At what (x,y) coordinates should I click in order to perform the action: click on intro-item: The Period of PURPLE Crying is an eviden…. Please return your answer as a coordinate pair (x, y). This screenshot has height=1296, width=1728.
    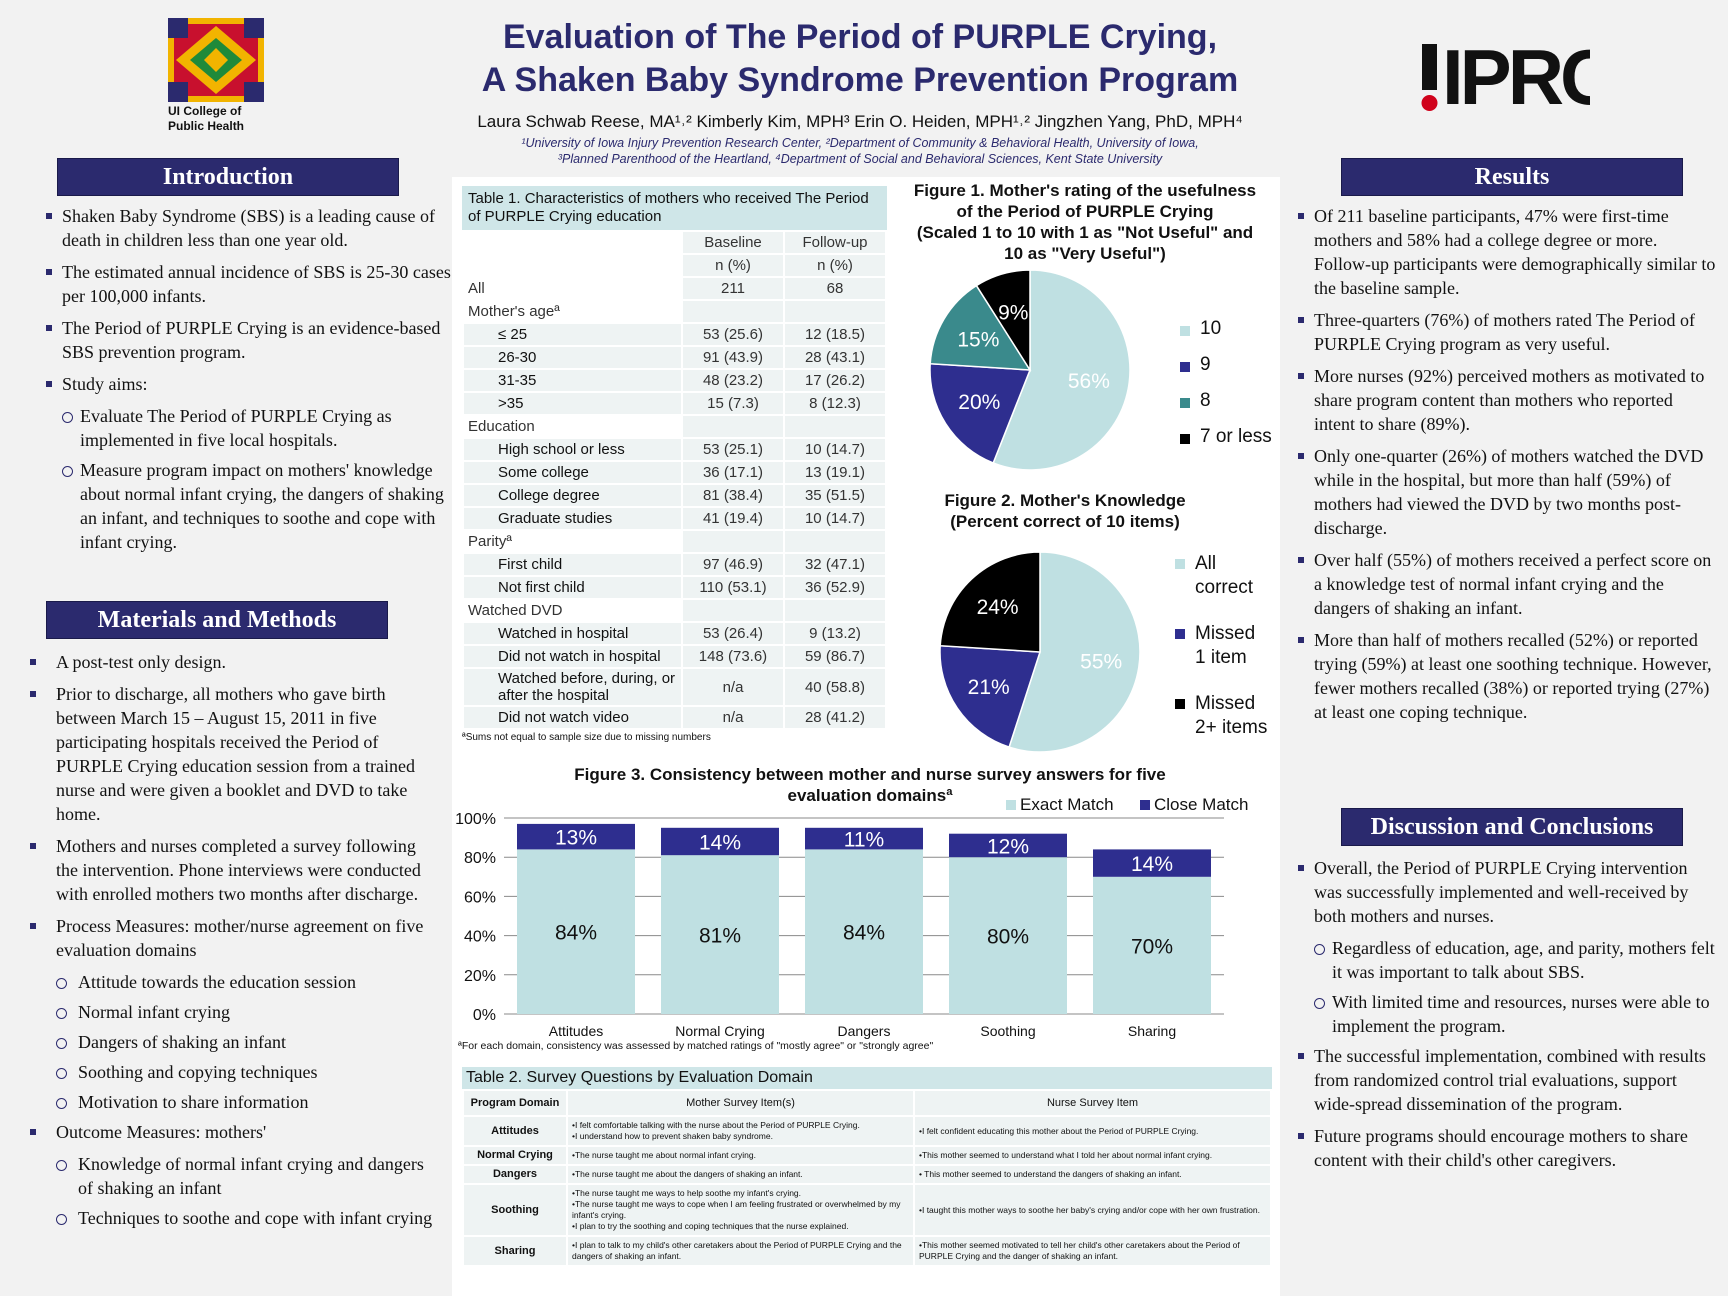
    Looking at the image, I should click on (249, 340).